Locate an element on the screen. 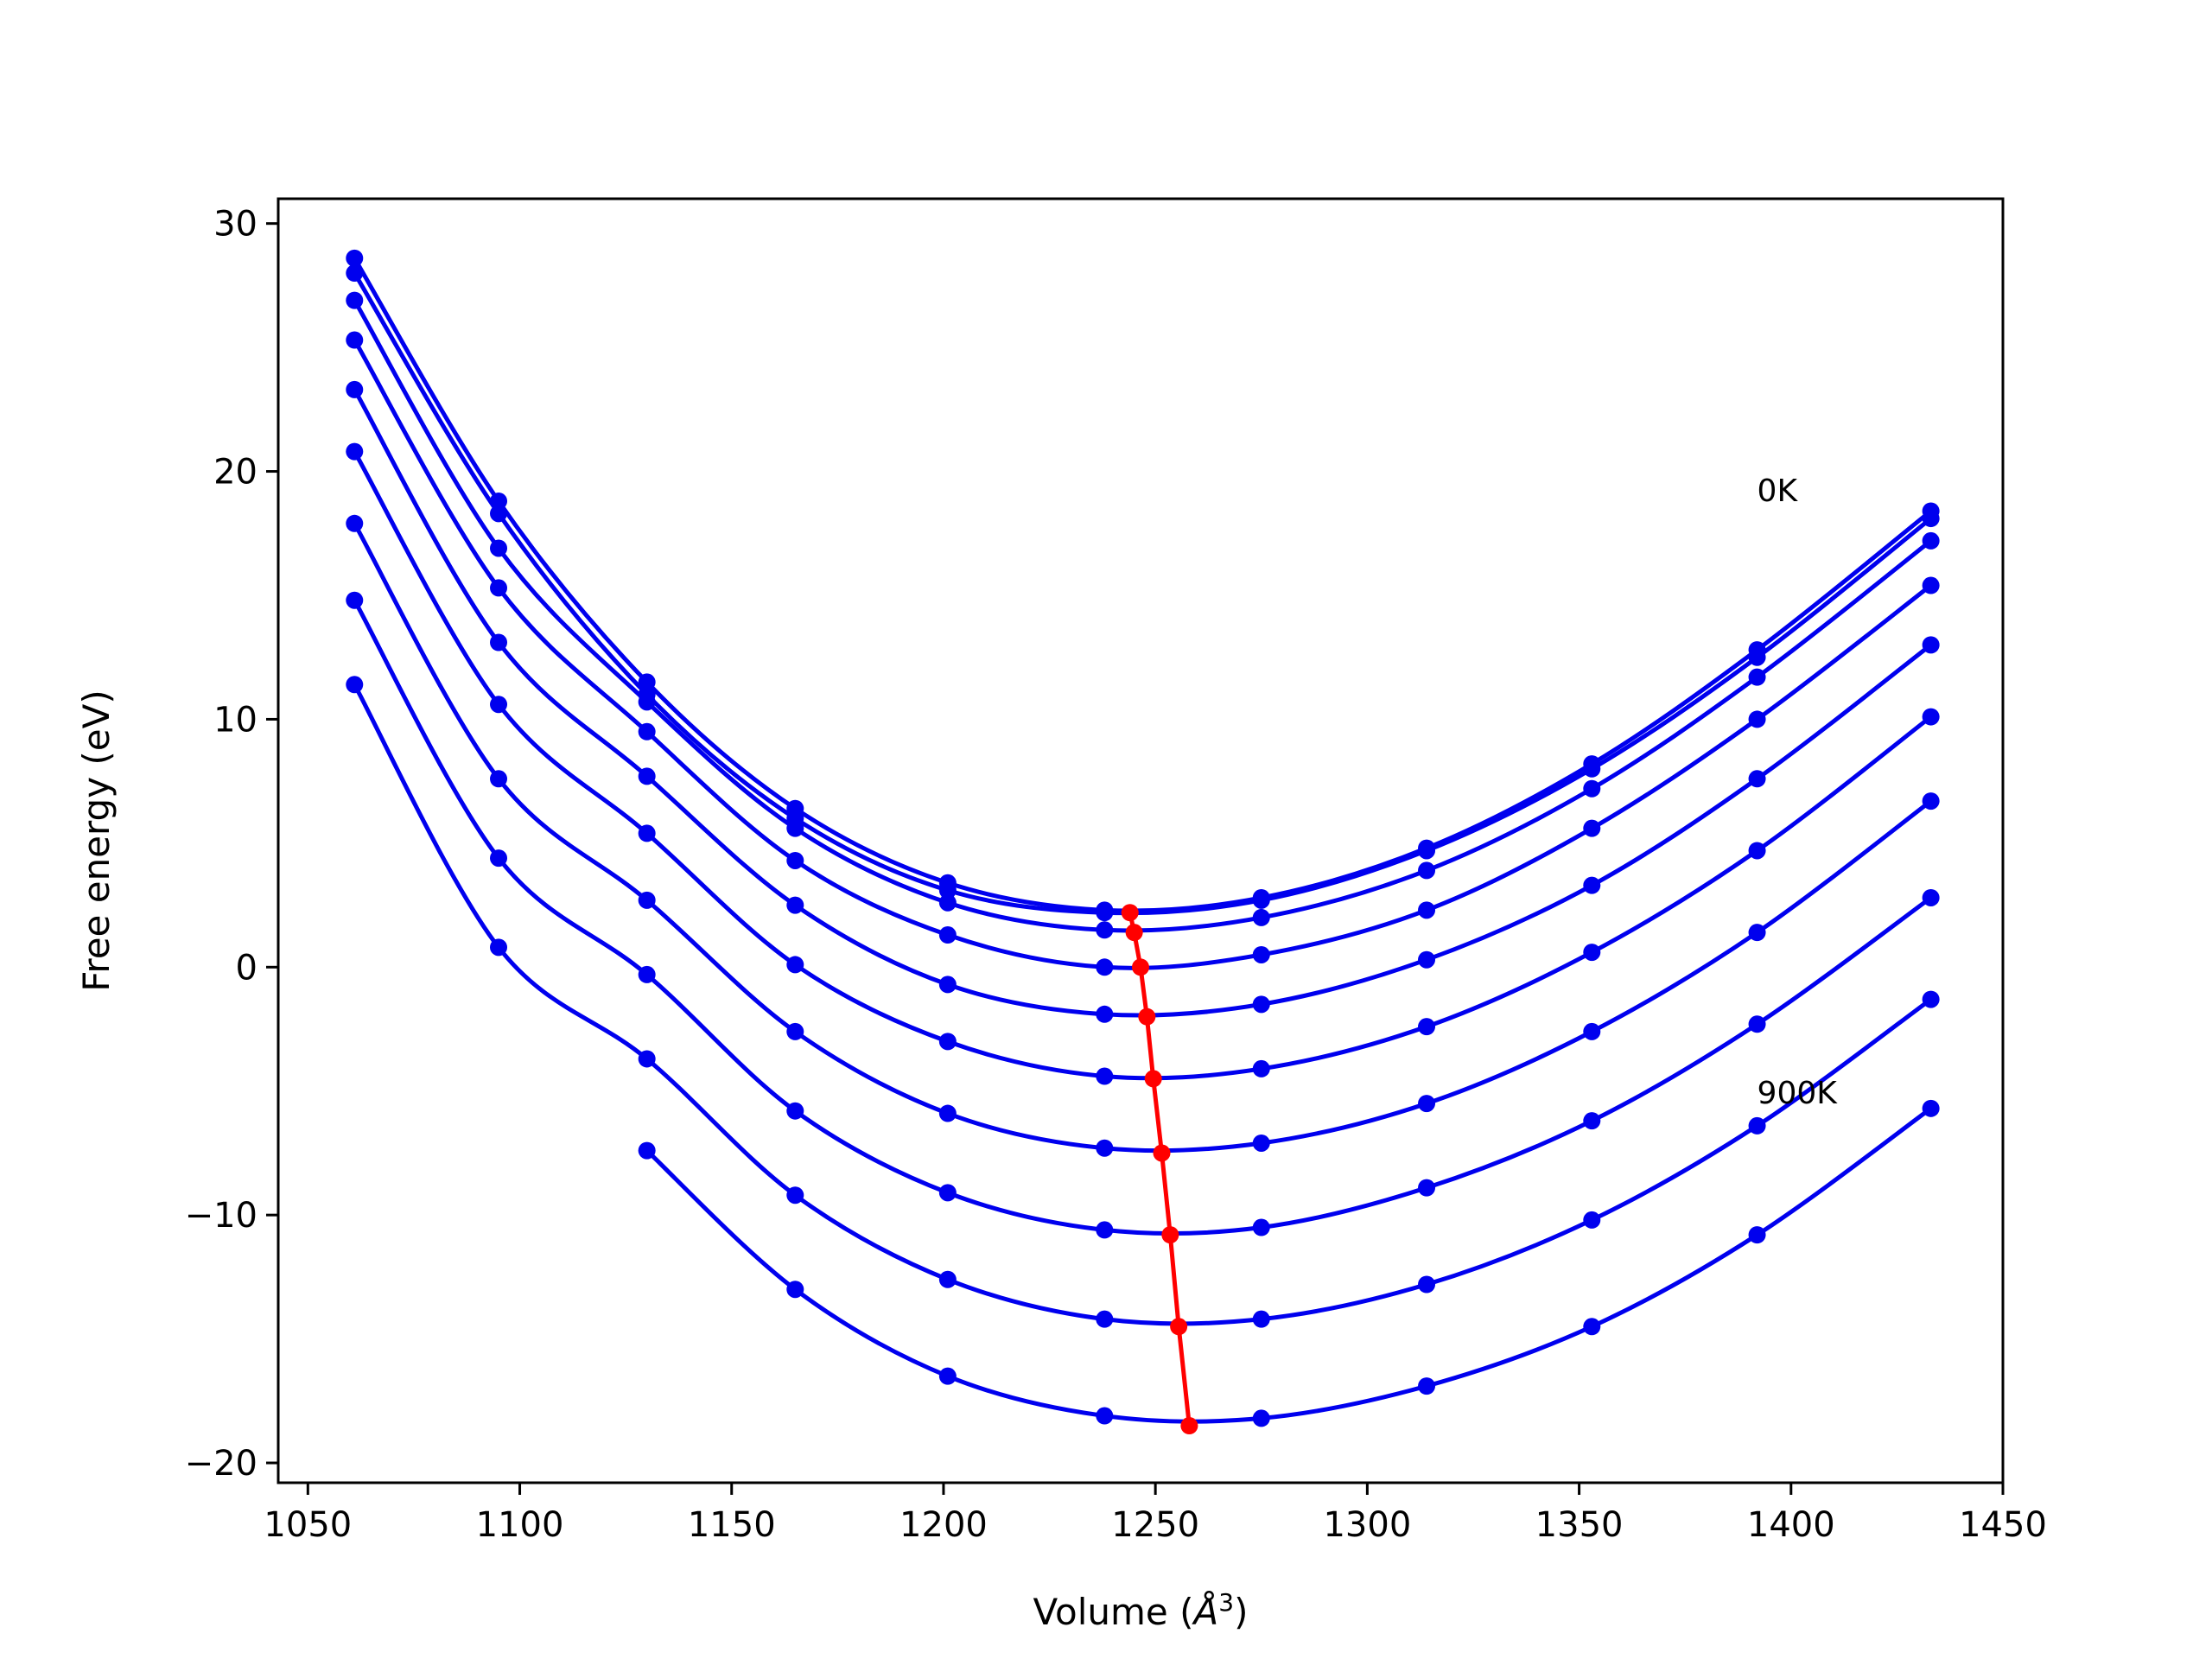 The image size is (2212, 1659). x-tick-label: 1100 is located at coordinates (520, 1525).